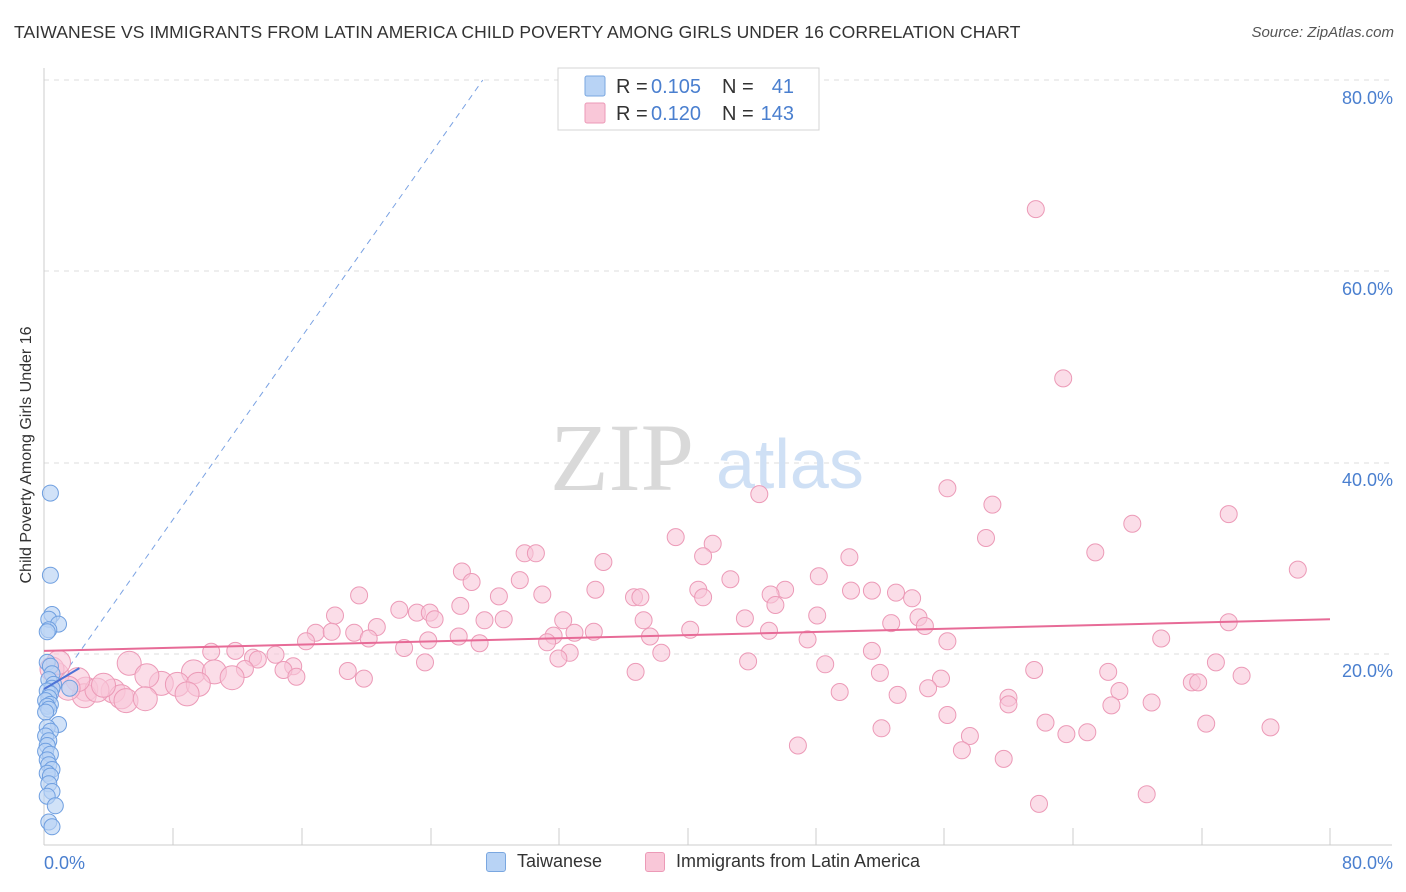 The height and width of the screenshot is (892, 1406). Describe the element at coordinates (1367, 289) in the screenshot. I see `y-tick-label-60: 60.0%` at that location.